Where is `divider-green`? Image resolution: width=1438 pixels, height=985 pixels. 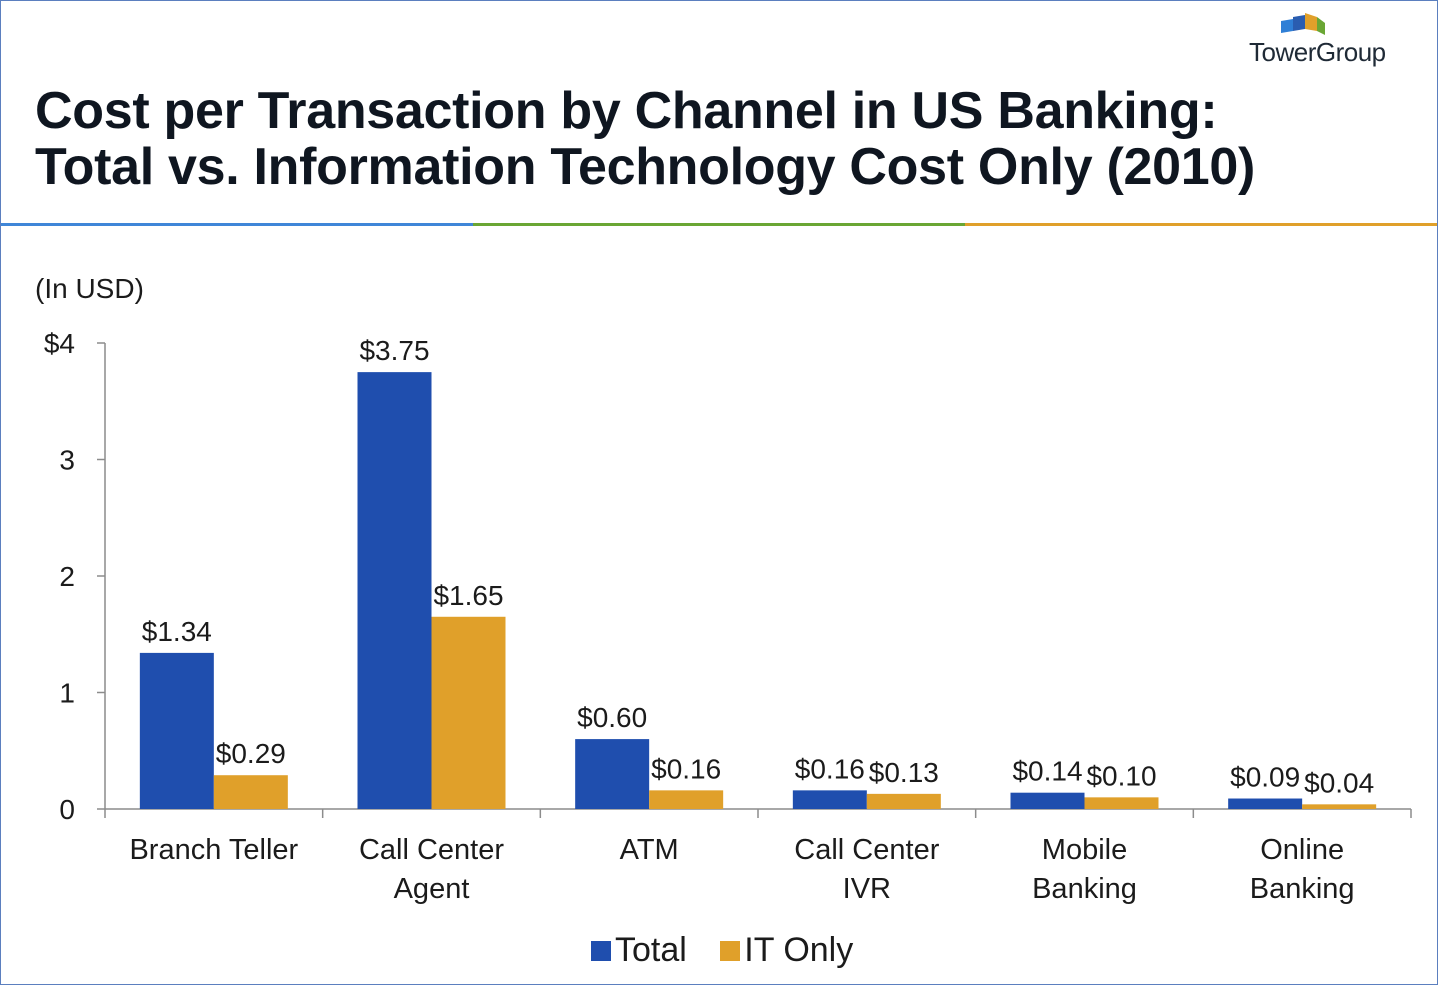 divider-green is located at coordinates (719, 224).